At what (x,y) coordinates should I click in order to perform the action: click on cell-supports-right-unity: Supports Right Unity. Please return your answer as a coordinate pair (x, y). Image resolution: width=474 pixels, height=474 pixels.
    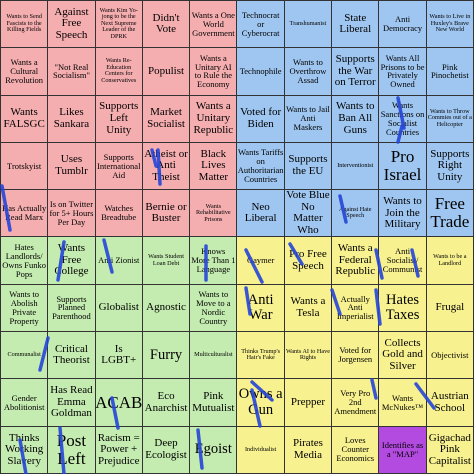
    Looking at the image, I should click on (450, 166).